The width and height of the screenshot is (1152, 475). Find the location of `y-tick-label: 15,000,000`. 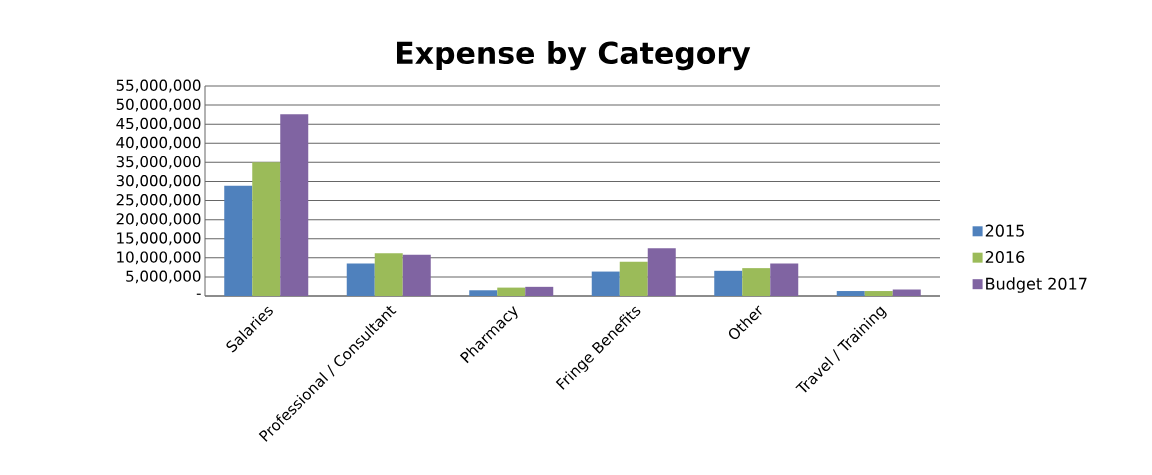

y-tick-label: 15,000,000 is located at coordinates (159, 239).